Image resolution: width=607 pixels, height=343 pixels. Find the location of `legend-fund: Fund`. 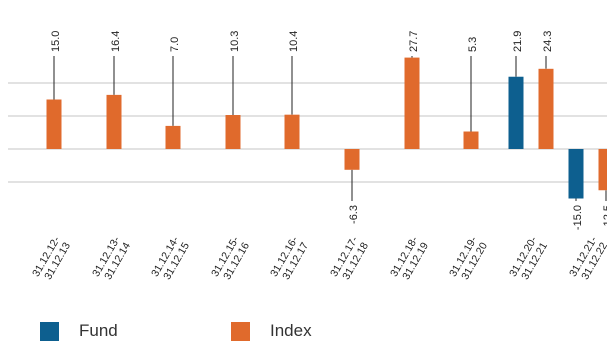

legend-fund: Fund is located at coordinates (79, 331).